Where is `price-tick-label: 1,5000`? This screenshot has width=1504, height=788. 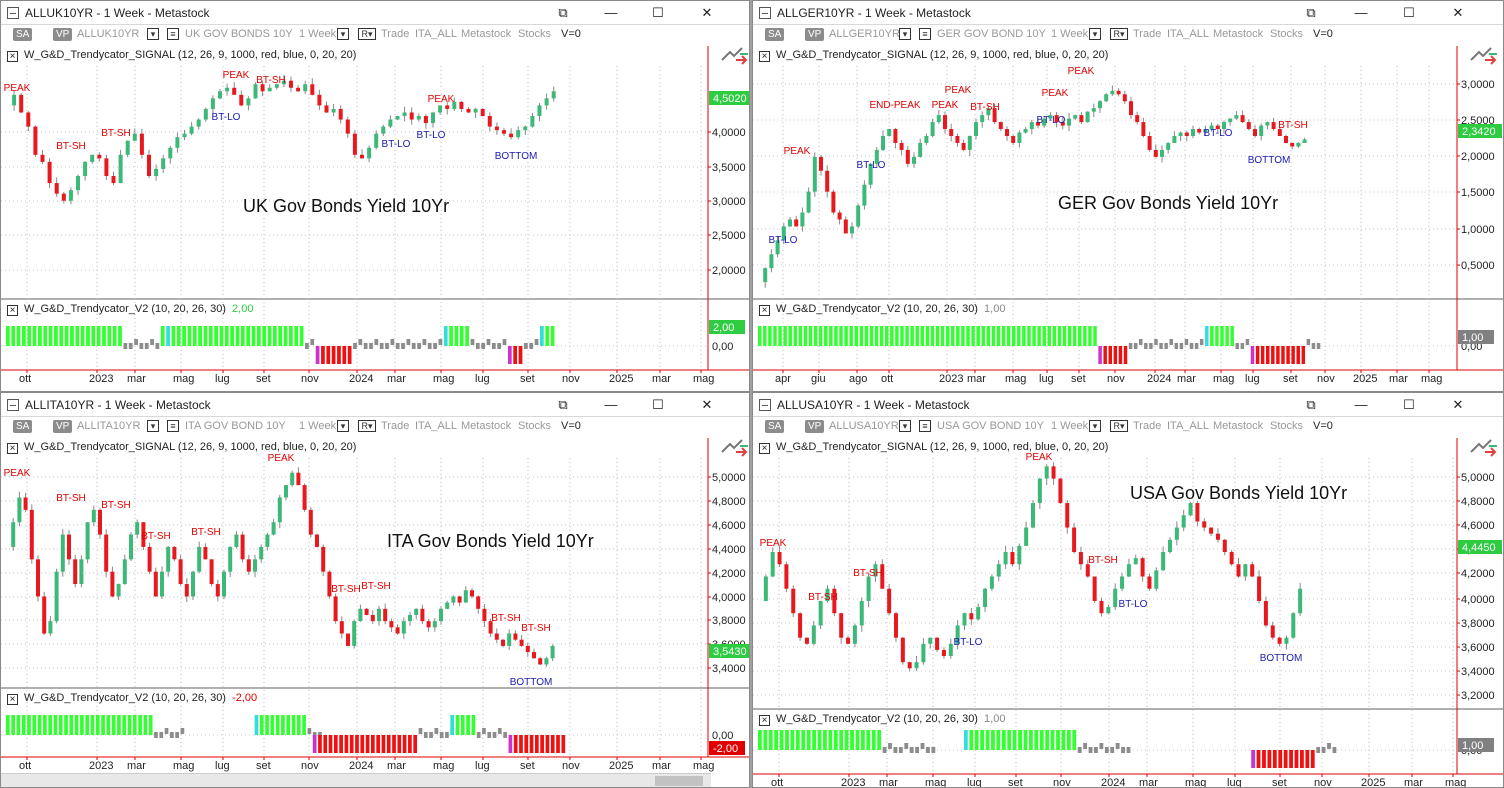 price-tick-label: 1,5000 is located at coordinates (1478, 193).